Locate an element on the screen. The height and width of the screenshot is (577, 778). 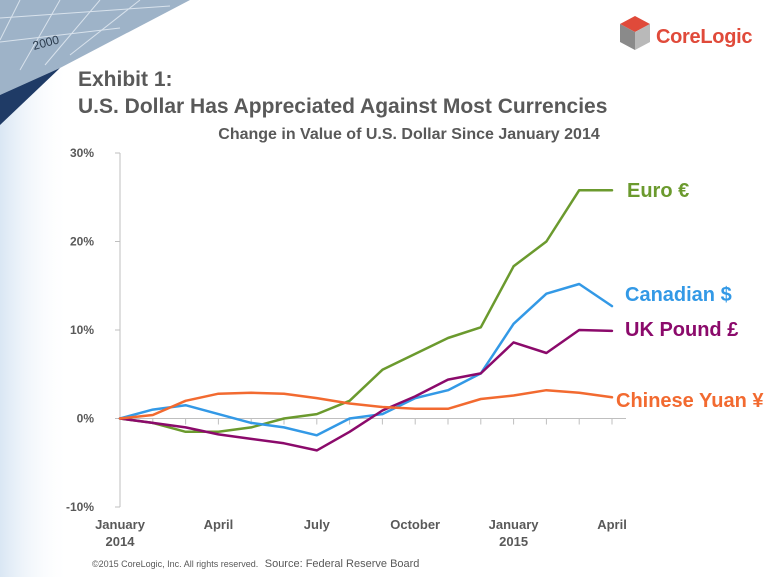
series-label-0: Euro € is located at coordinates (658, 191).